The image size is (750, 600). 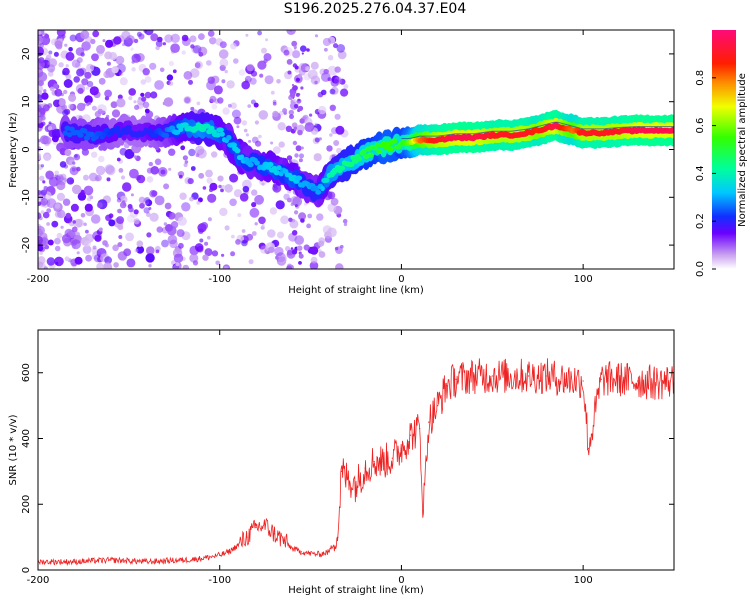 I want to click on spectrogram-y-tick-label: -20, so click(x=26, y=245).